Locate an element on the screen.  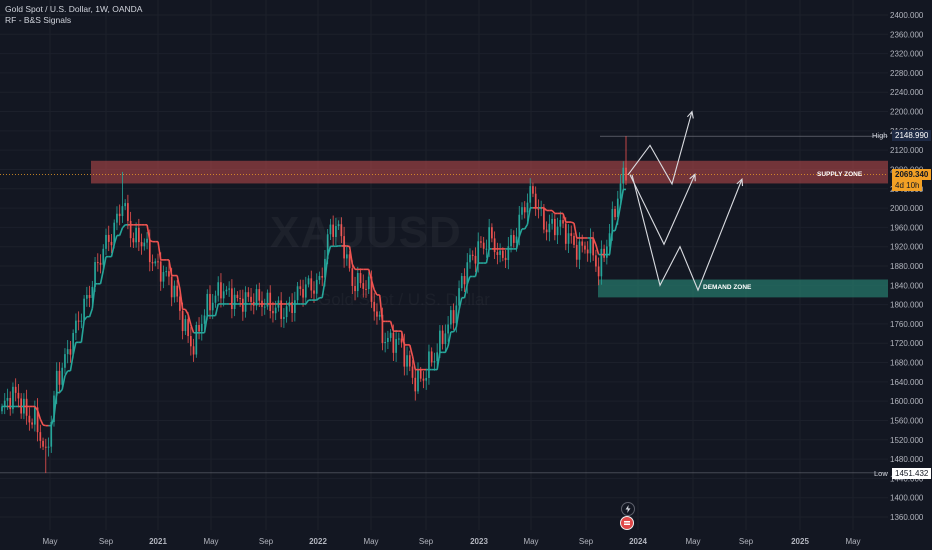
time-tick-label: 2023 is located at coordinates (479, 541).